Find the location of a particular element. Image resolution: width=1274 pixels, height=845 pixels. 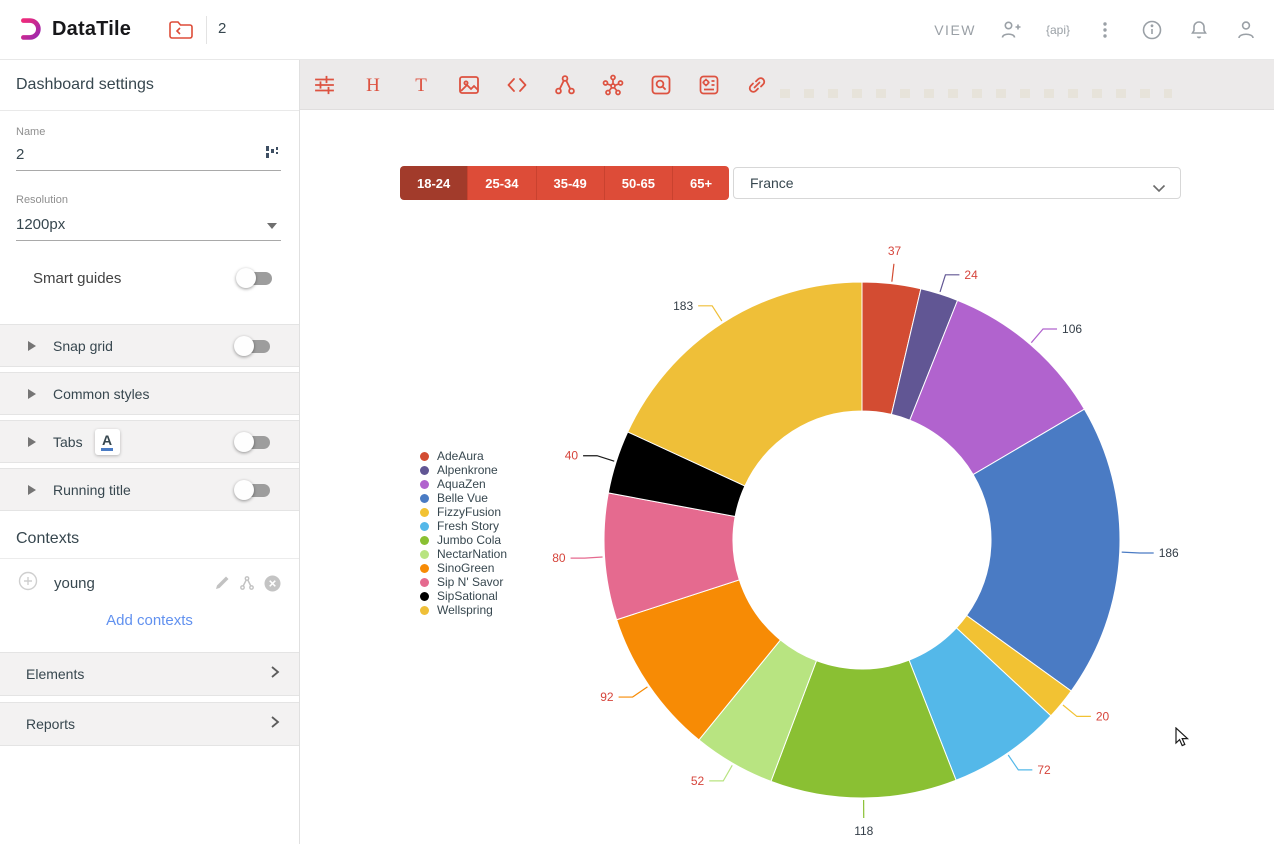

search-box-icon is located at coordinates (661, 85).